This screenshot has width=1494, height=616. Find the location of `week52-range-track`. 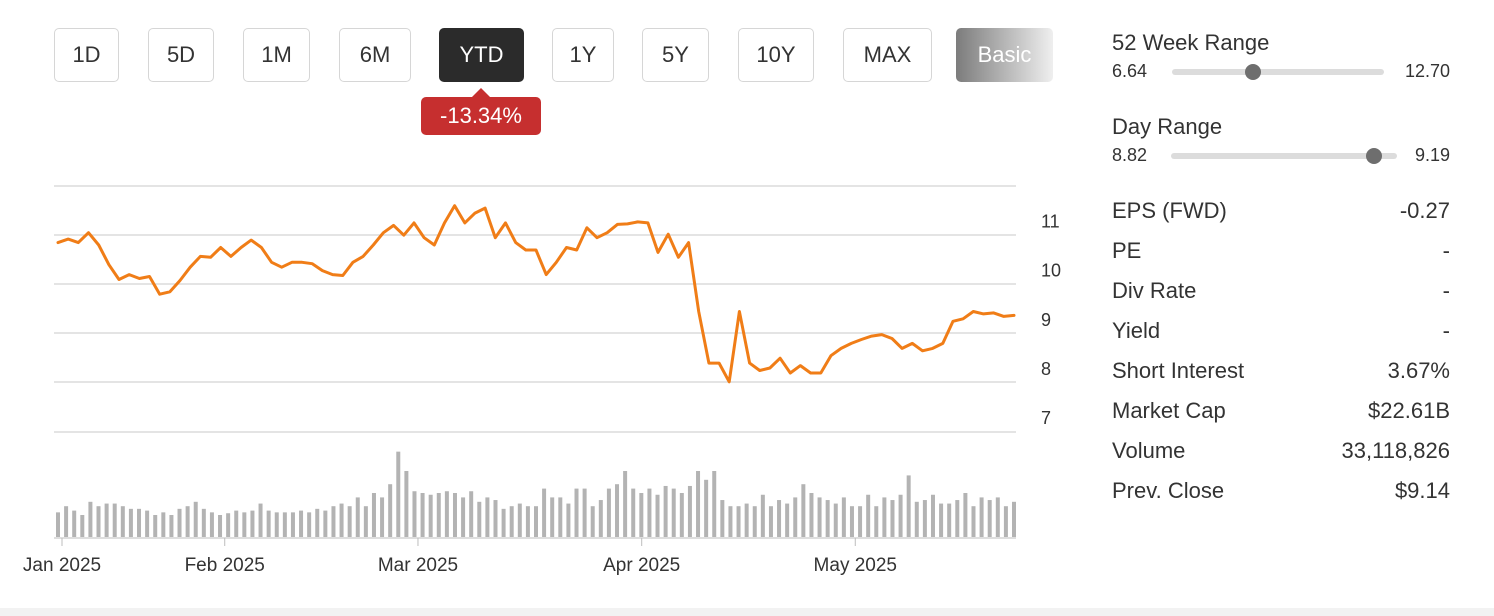

week52-range-track is located at coordinates (1278, 72).